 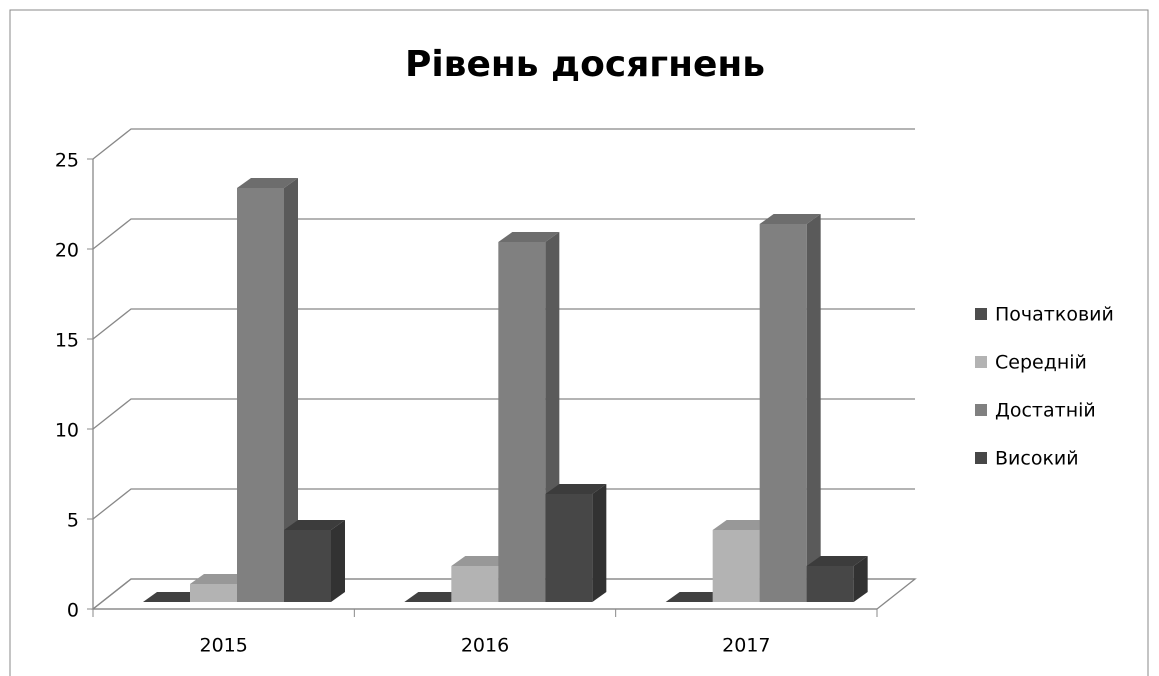 I want to click on x-tick-label: 2016, so click(x=485, y=646).